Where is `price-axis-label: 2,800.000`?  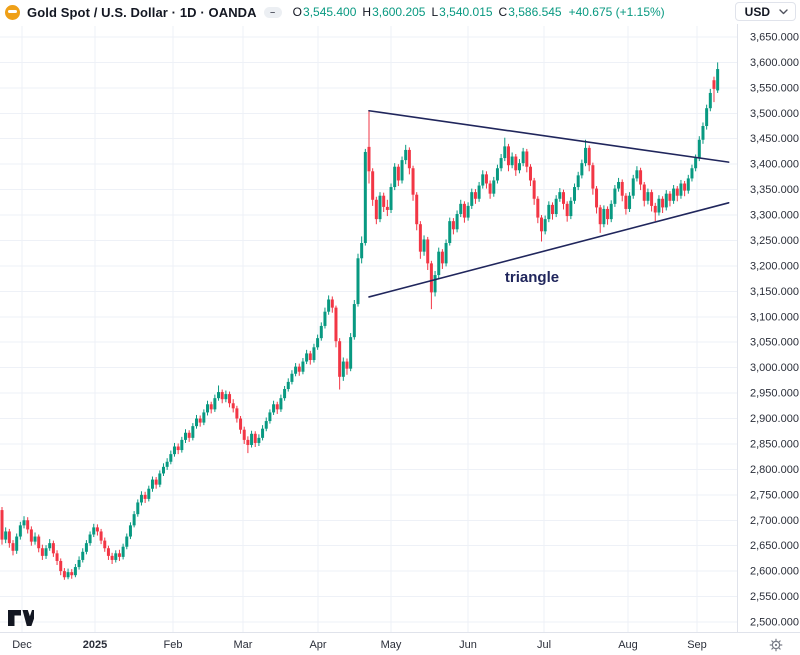
price-axis-label: 2,800.000 is located at coordinates (774, 470).